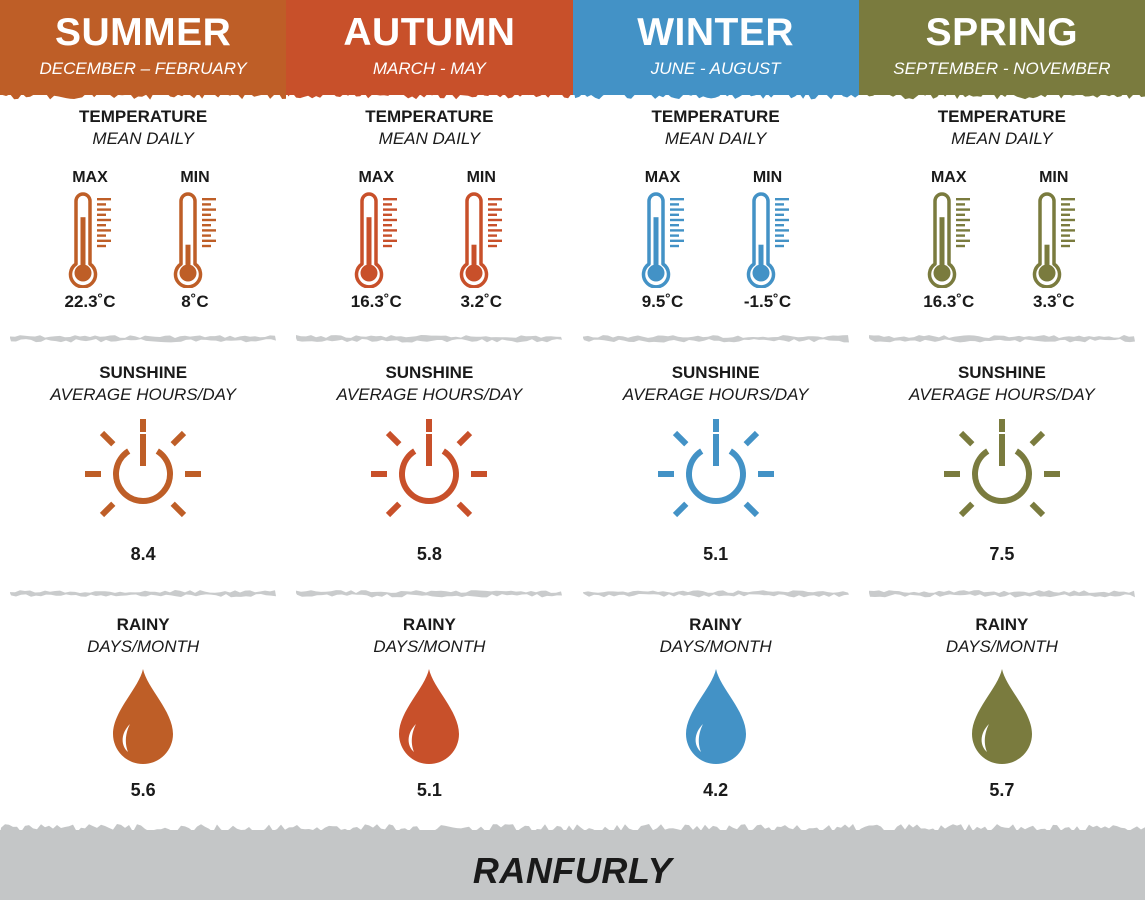 The image size is (1145, 900). Describe the element at coordinates (1002, 790) in the screenshot. I see `rain-value: 5.7` at that location.